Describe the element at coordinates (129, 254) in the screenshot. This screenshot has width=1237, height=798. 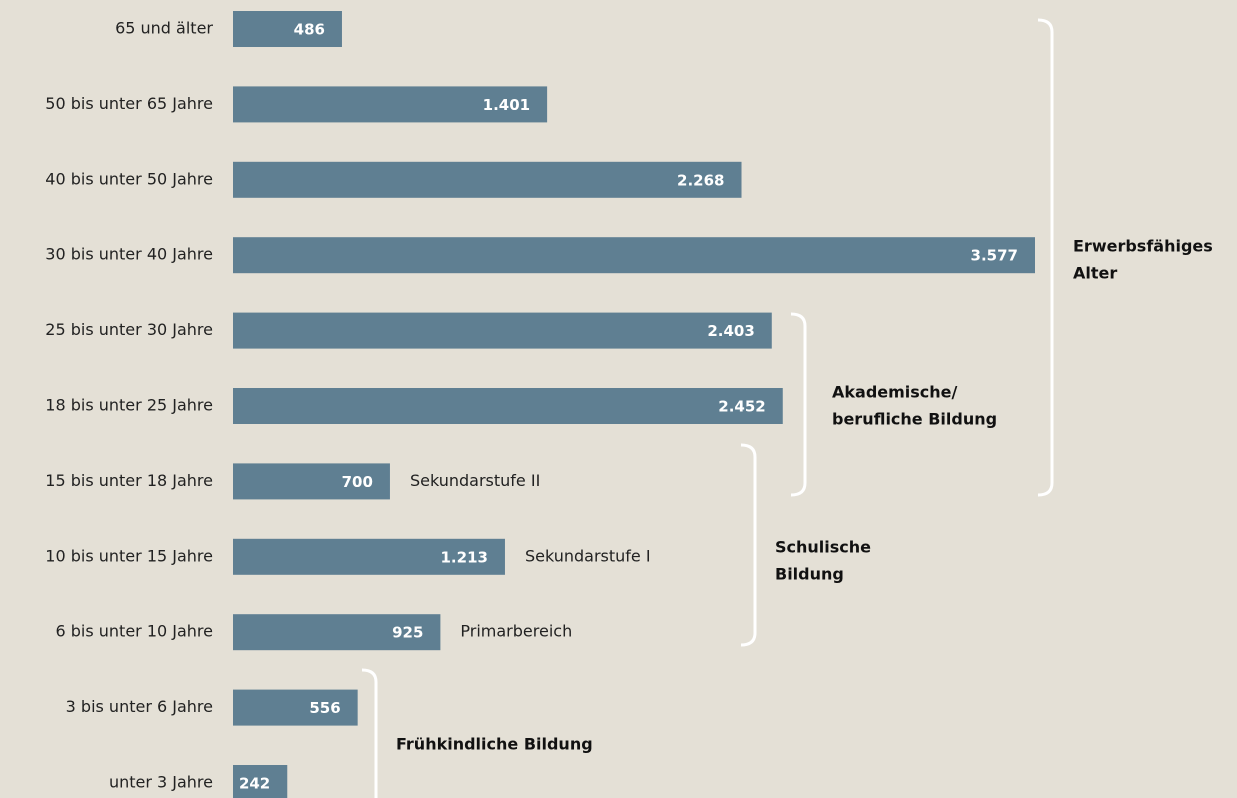
I see `category-label: 30 bis unter 40 Jahre` at that location.